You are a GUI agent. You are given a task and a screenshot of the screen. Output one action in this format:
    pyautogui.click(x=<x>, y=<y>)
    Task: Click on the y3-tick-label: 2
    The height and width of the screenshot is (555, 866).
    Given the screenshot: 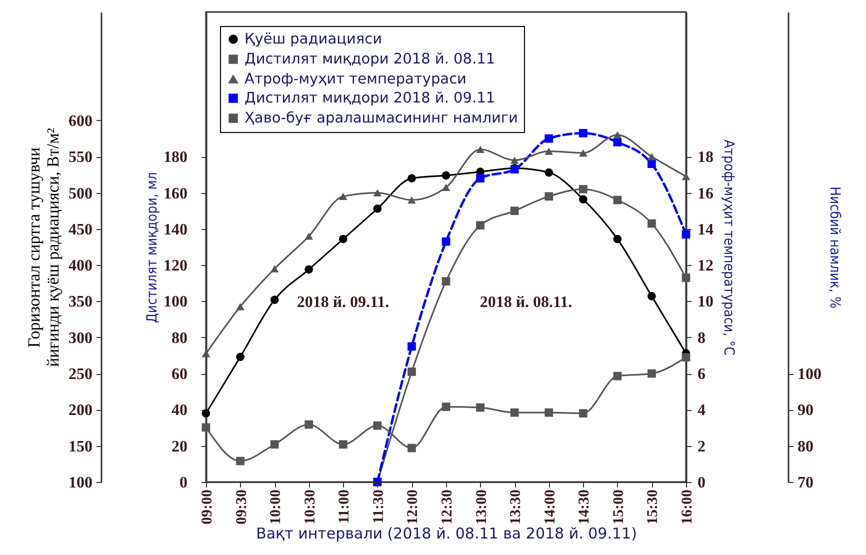 What is the action you would take?
    pyautogui.click(x=702, y=447)
    